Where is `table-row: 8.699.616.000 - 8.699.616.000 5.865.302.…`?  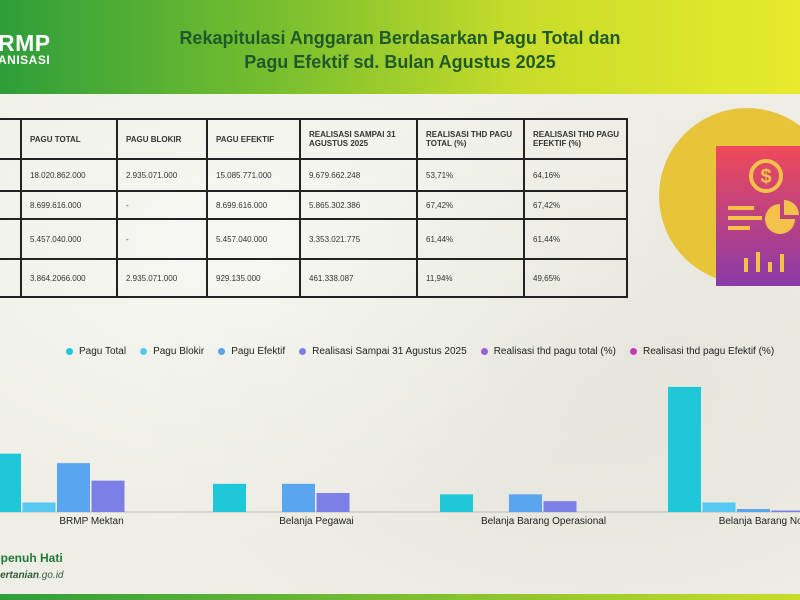 table-row: 8.699.616.000 - 8.699.616.000 5.865.302.… is located at coordinates (314, 205).